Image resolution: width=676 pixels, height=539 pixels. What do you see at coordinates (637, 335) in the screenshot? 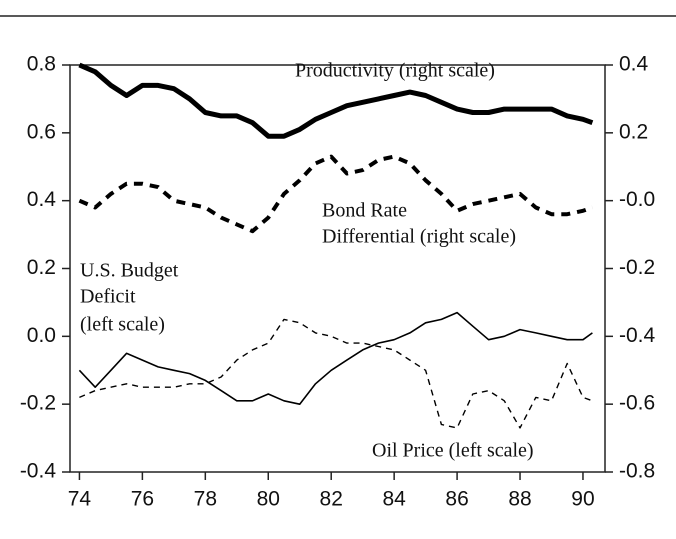
I see `y2-tick-label: -0.4` at bounding box center [637, 335].